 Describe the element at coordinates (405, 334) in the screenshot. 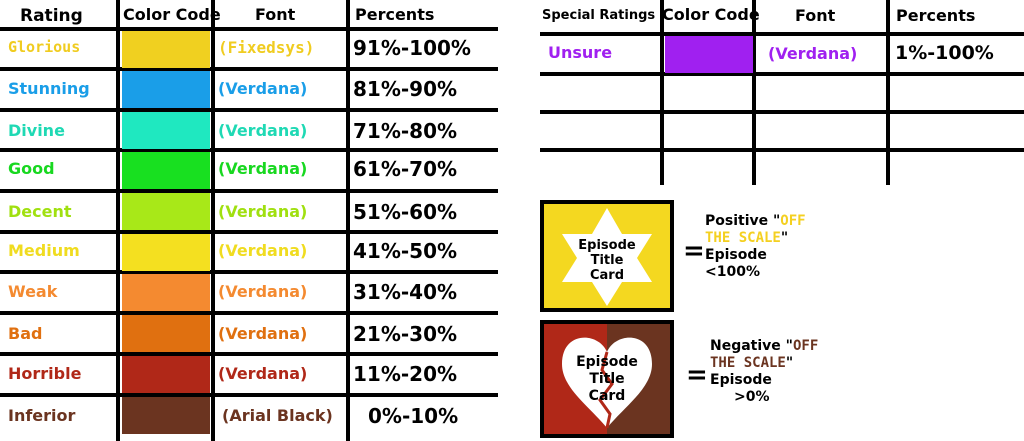

I see `percent-label: 21%-30%` at that location.